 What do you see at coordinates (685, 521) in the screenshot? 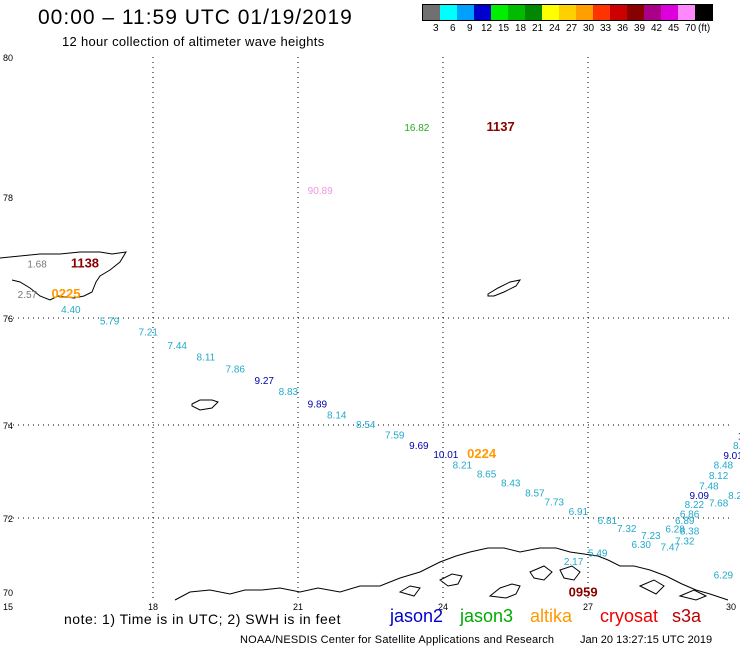
I see `wave-height-value: 6.89` at bounding box center [685, 521].